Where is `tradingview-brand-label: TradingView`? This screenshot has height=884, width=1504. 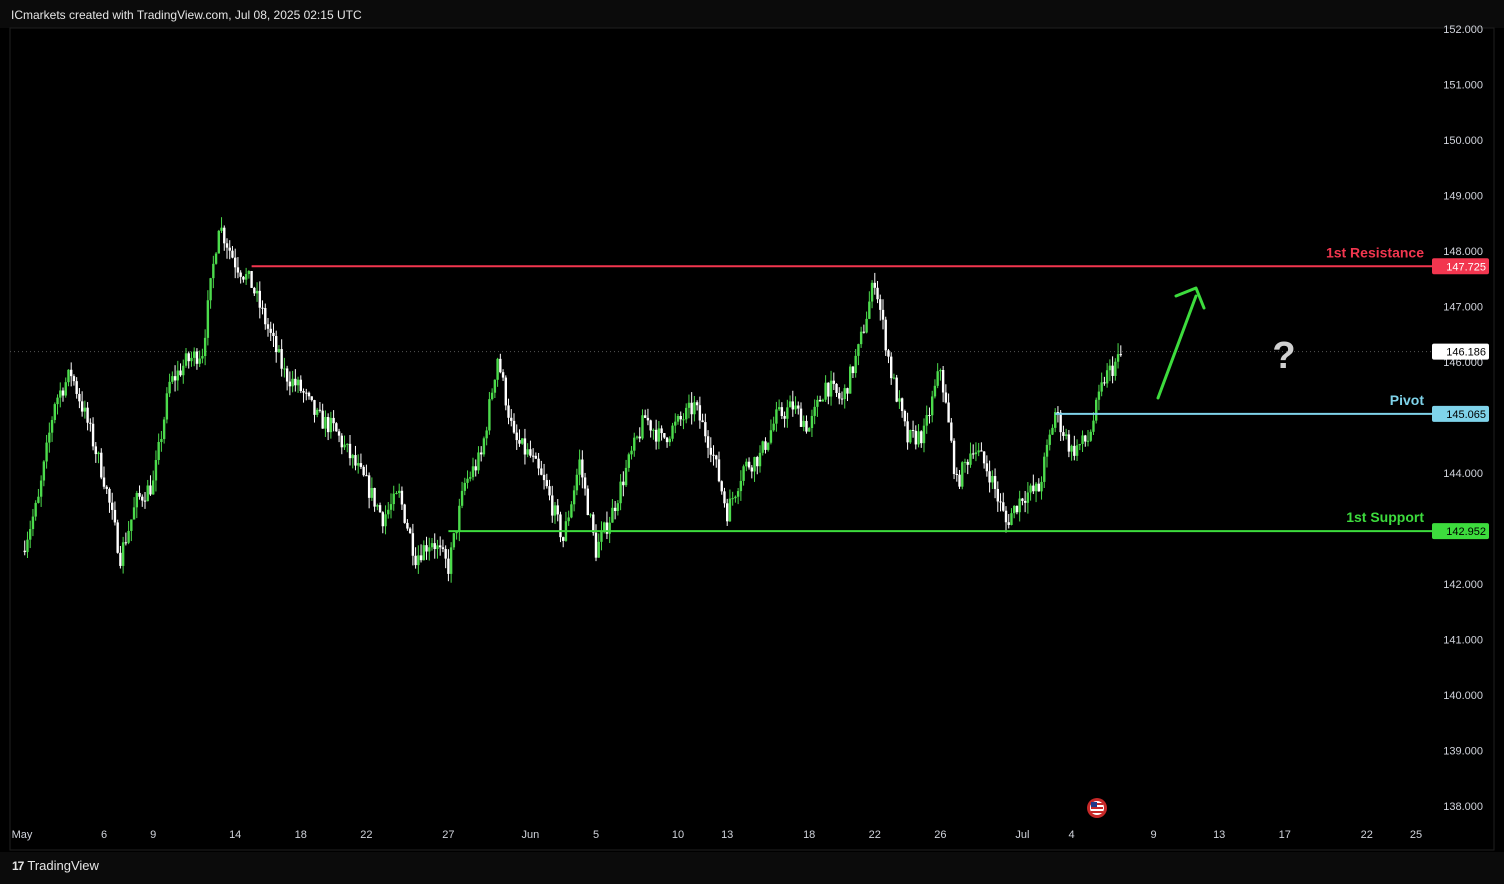
tradingview-brand-label: TradingView is located at coordinates (63, 865).